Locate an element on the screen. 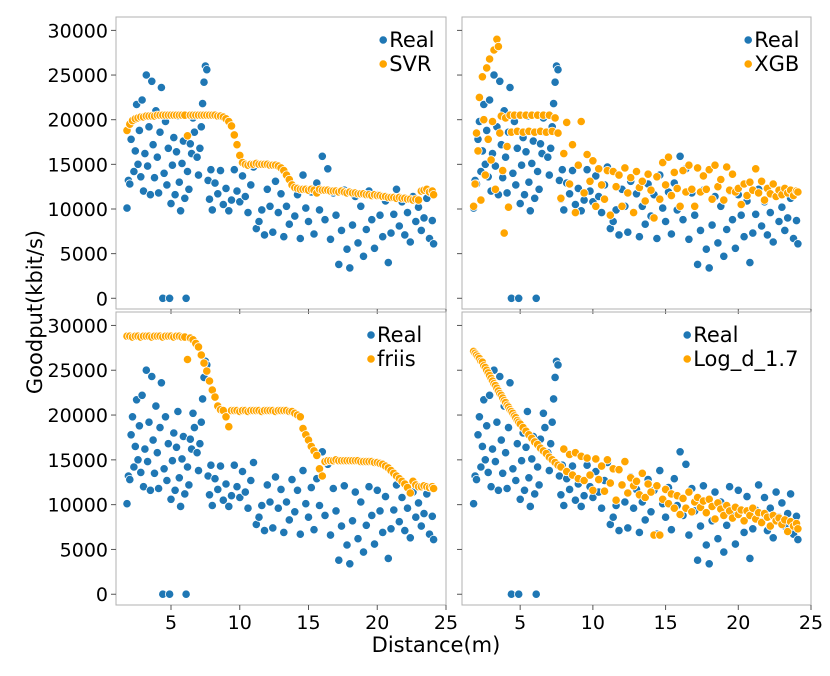 This screenshot has height=676, width=830. x-tick-label: 15 is located at coordinates (308, 623).